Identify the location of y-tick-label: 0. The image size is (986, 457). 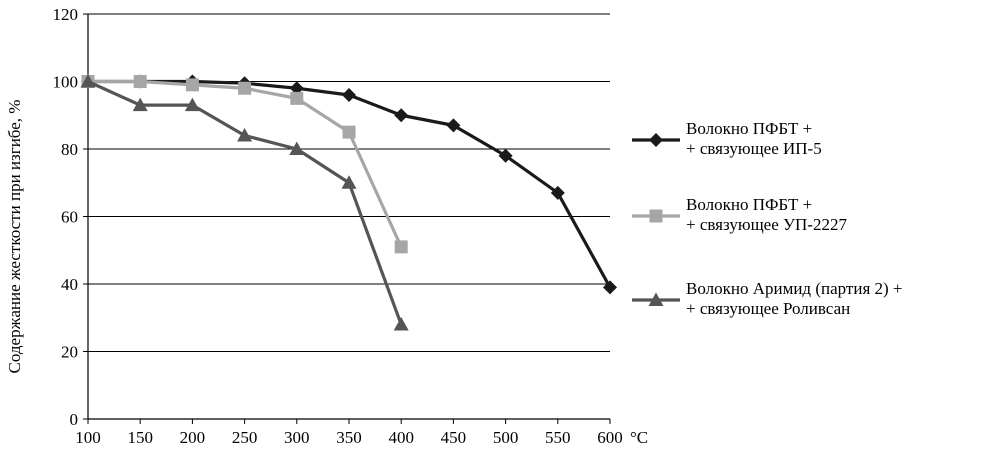
(74, 419).